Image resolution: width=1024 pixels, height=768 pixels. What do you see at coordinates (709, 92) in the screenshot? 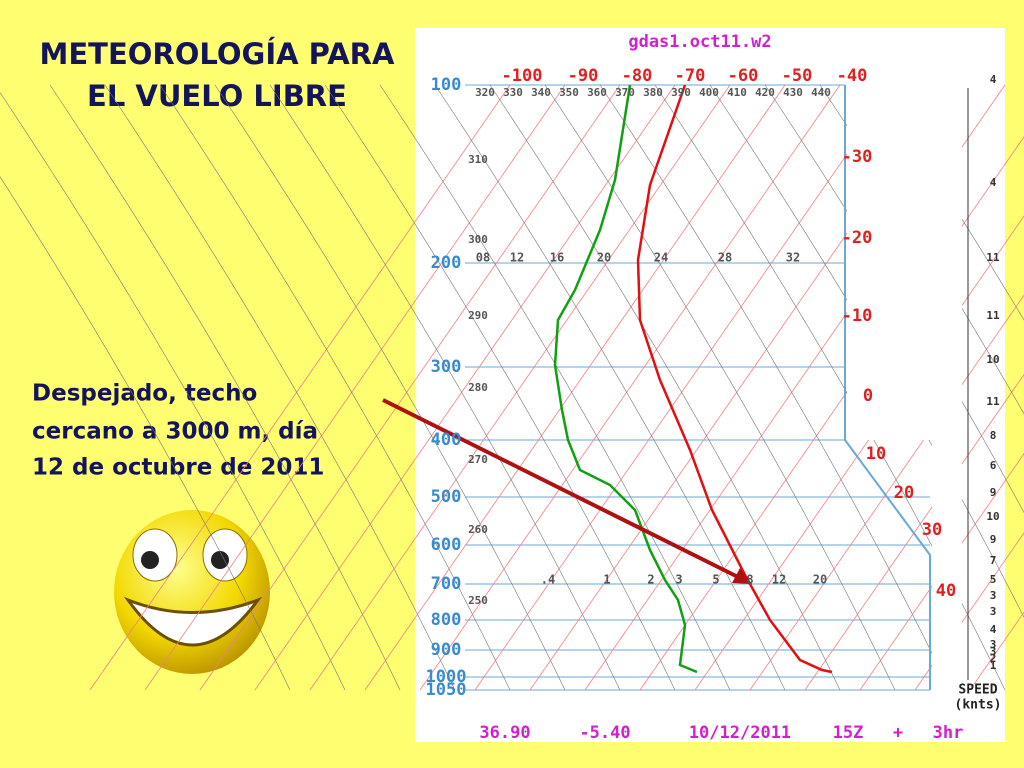
I see `theta-label: 400` at bounding box center [709, 92].